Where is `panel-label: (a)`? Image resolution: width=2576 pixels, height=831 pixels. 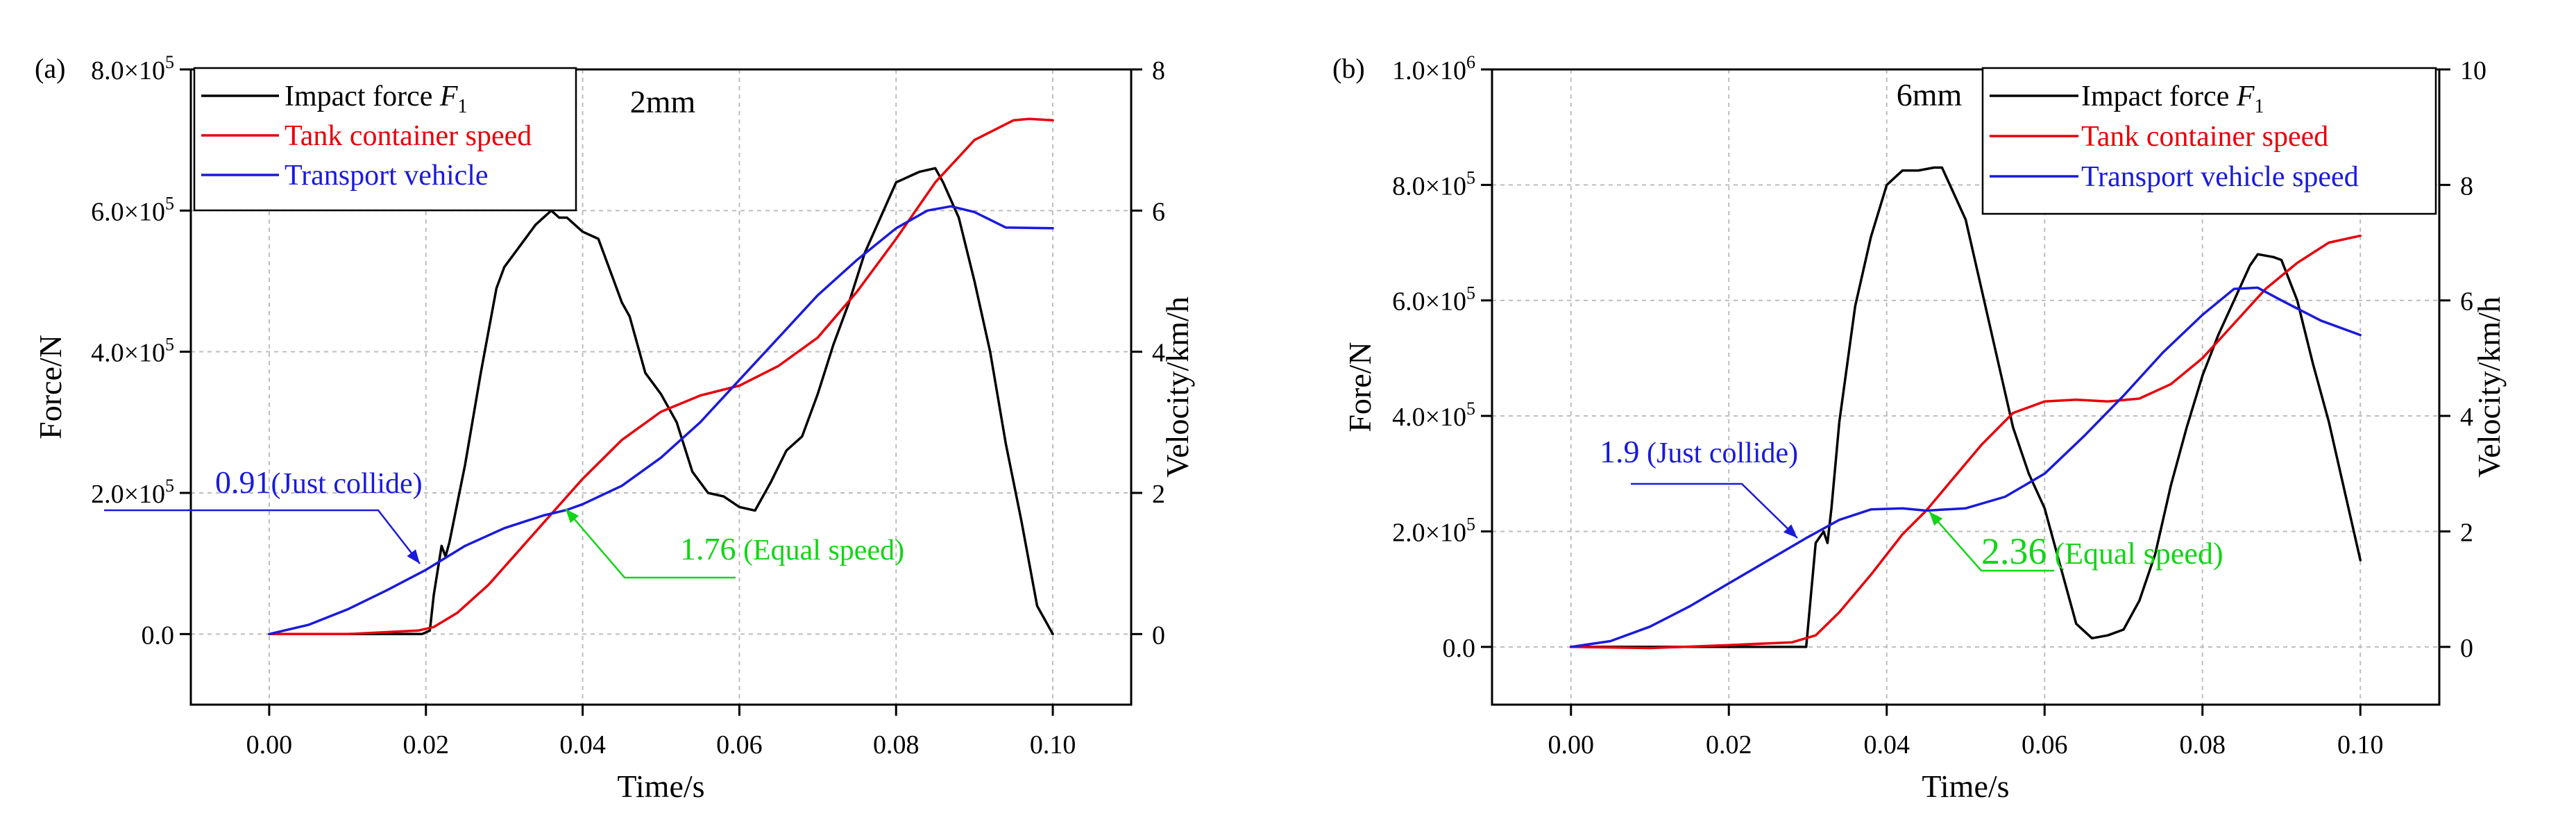 panel-label: (a) is located at coordinates (50, 68).